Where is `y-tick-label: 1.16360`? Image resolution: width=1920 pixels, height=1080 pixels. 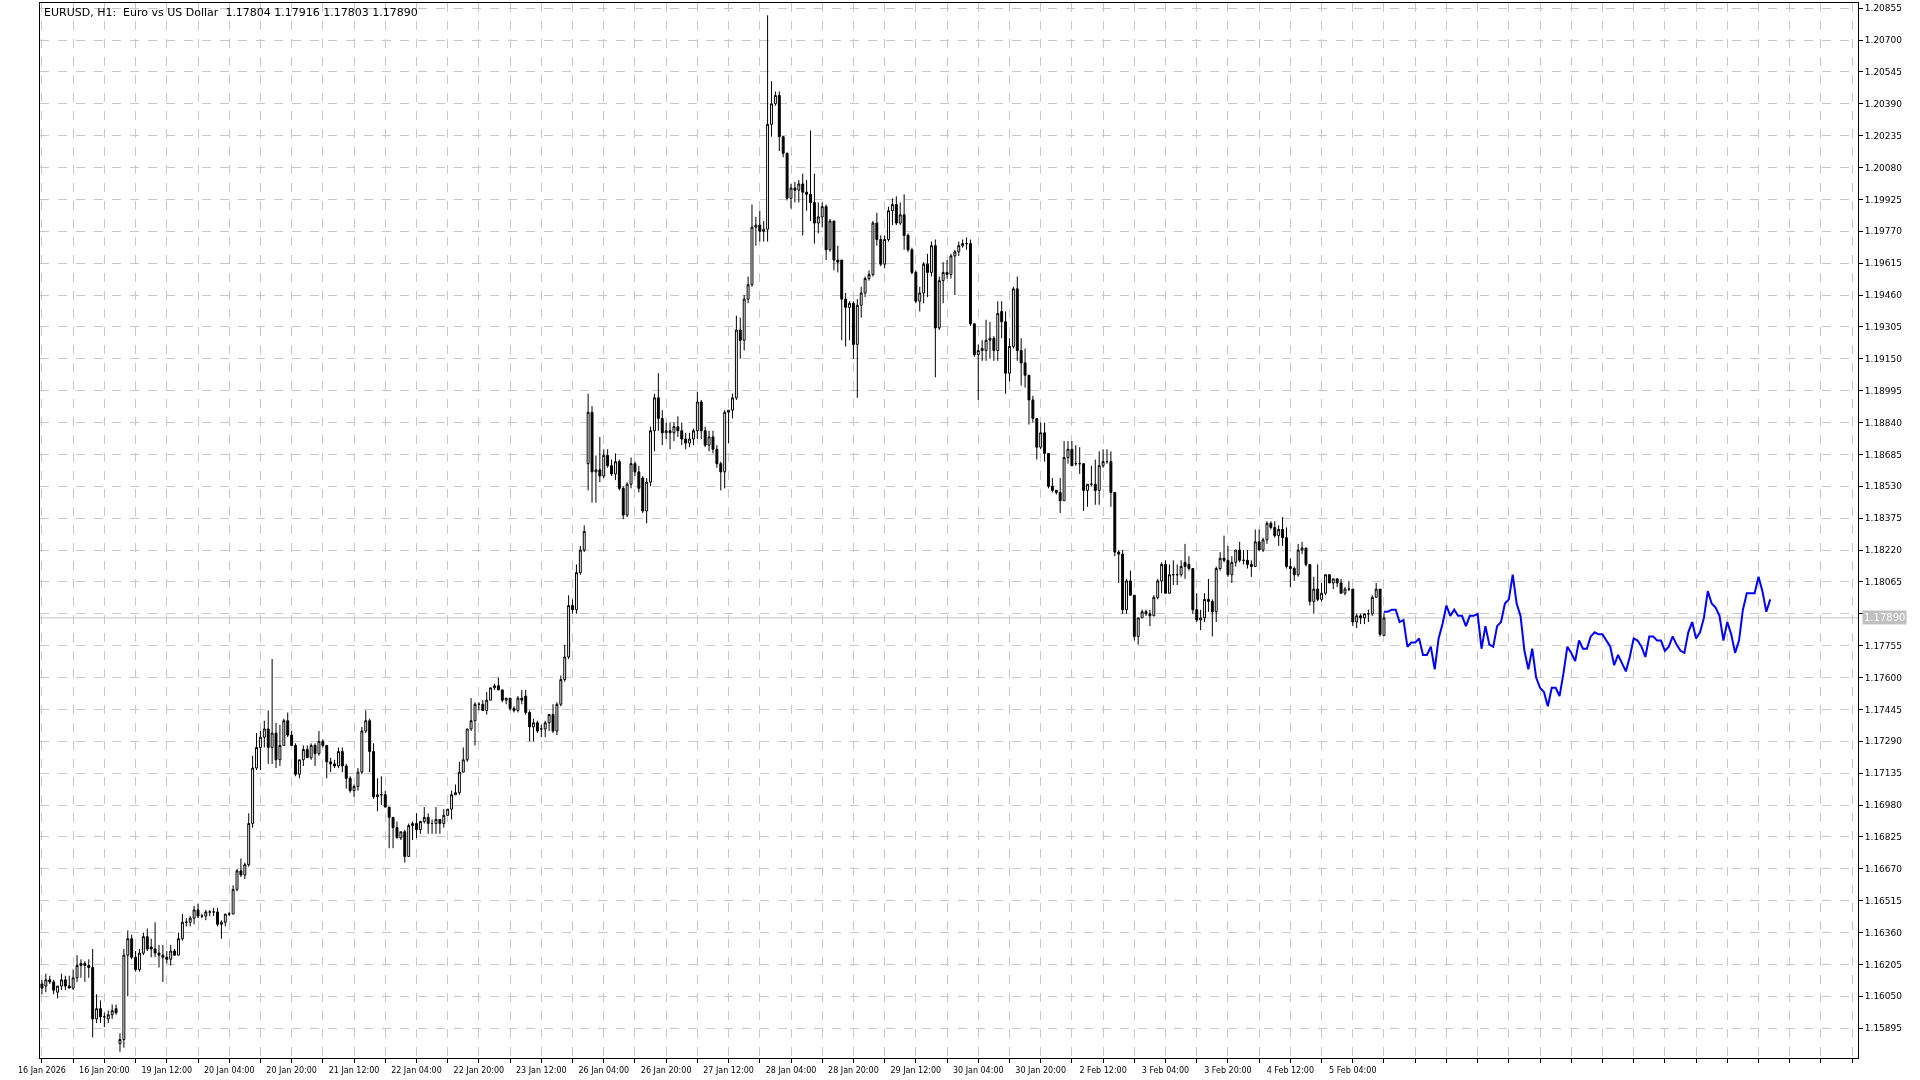 y-tick-label: 1.16360 is located at coordinates (1883, 932).